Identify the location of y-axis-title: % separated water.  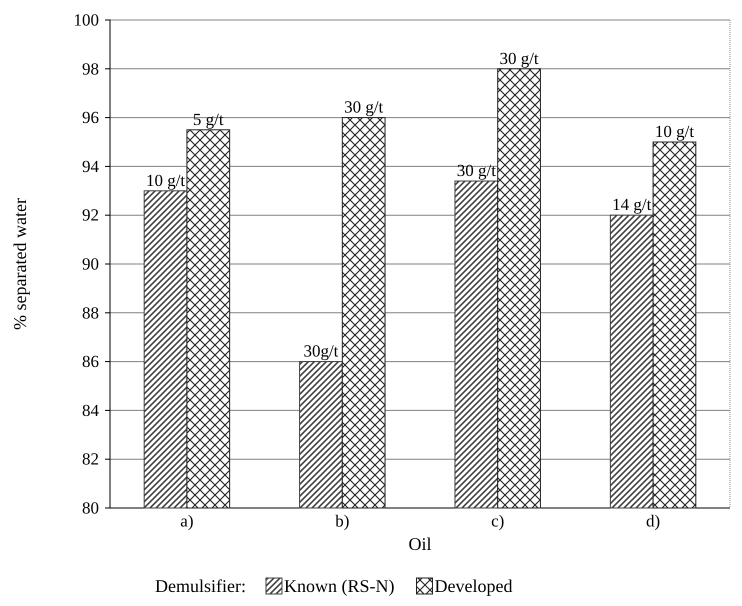
(20, 264).